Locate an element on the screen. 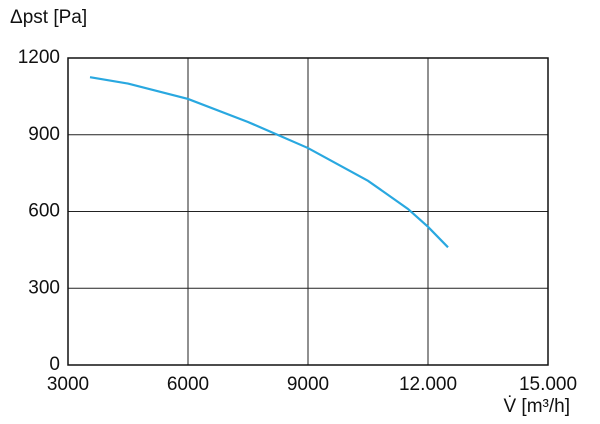 The height and width of the screenshot is (424, 600). y-axis-label: Δpst [Pa] is located at coordinates (48, 17).